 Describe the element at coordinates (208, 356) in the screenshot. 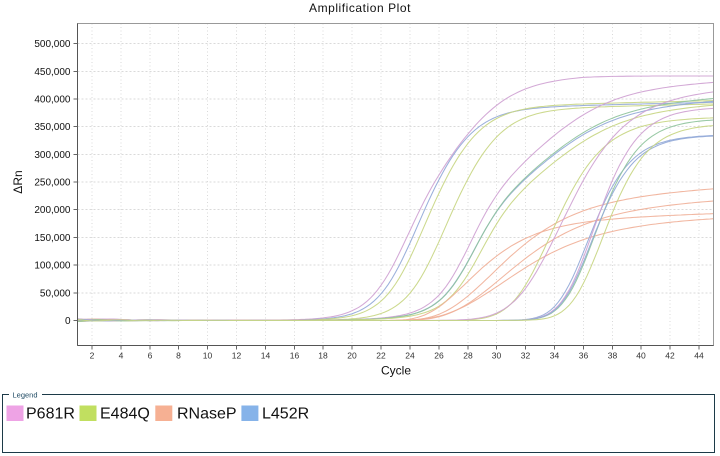

I see `svg-text: 10` at that location.